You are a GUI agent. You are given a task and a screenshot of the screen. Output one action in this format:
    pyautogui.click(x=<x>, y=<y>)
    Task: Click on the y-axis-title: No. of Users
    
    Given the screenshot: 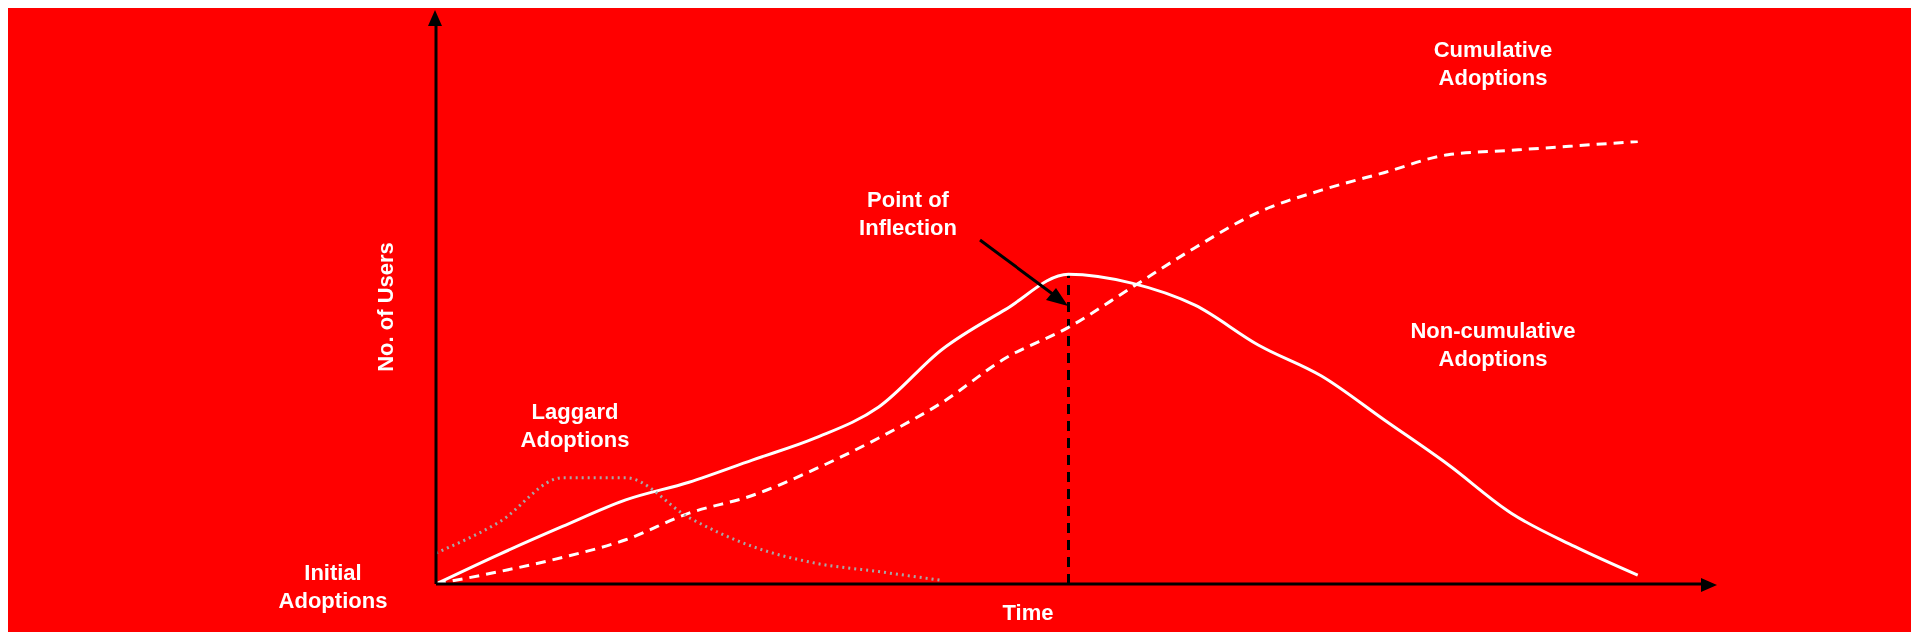 What is the action you would take?
    pyautogui.click(x=386, y=307)
    